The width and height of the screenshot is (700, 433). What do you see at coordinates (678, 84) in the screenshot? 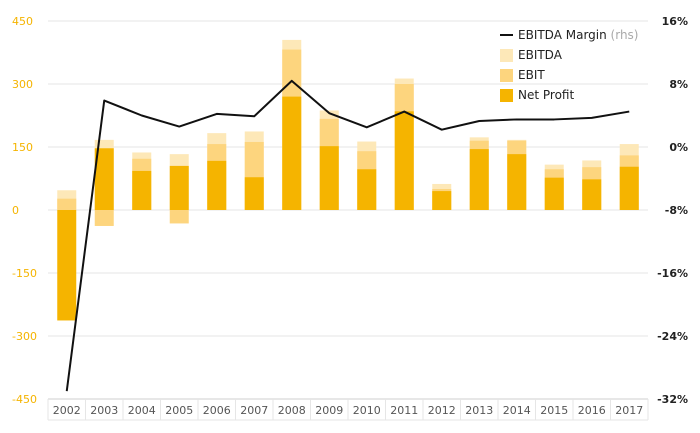
I see `y-right-tick-label: 8%` at bounding box center [678, 84].